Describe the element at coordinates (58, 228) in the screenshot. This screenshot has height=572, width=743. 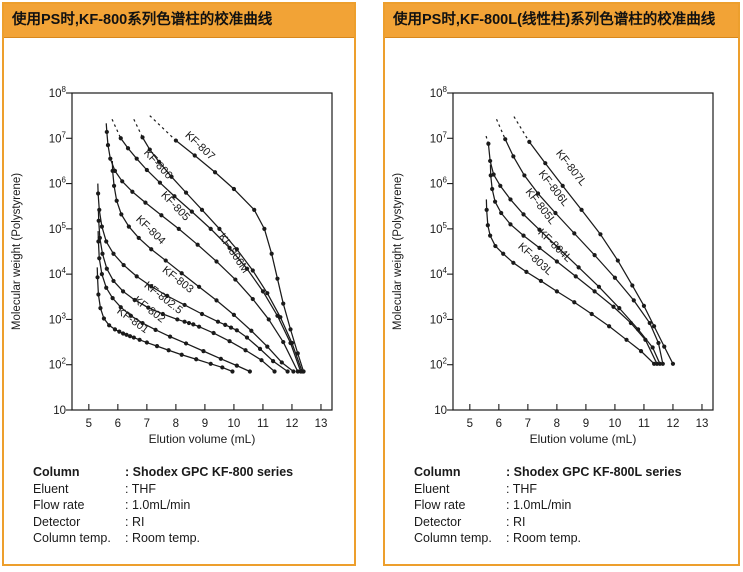
I see `y-tick-label: 10⁵` at that location.